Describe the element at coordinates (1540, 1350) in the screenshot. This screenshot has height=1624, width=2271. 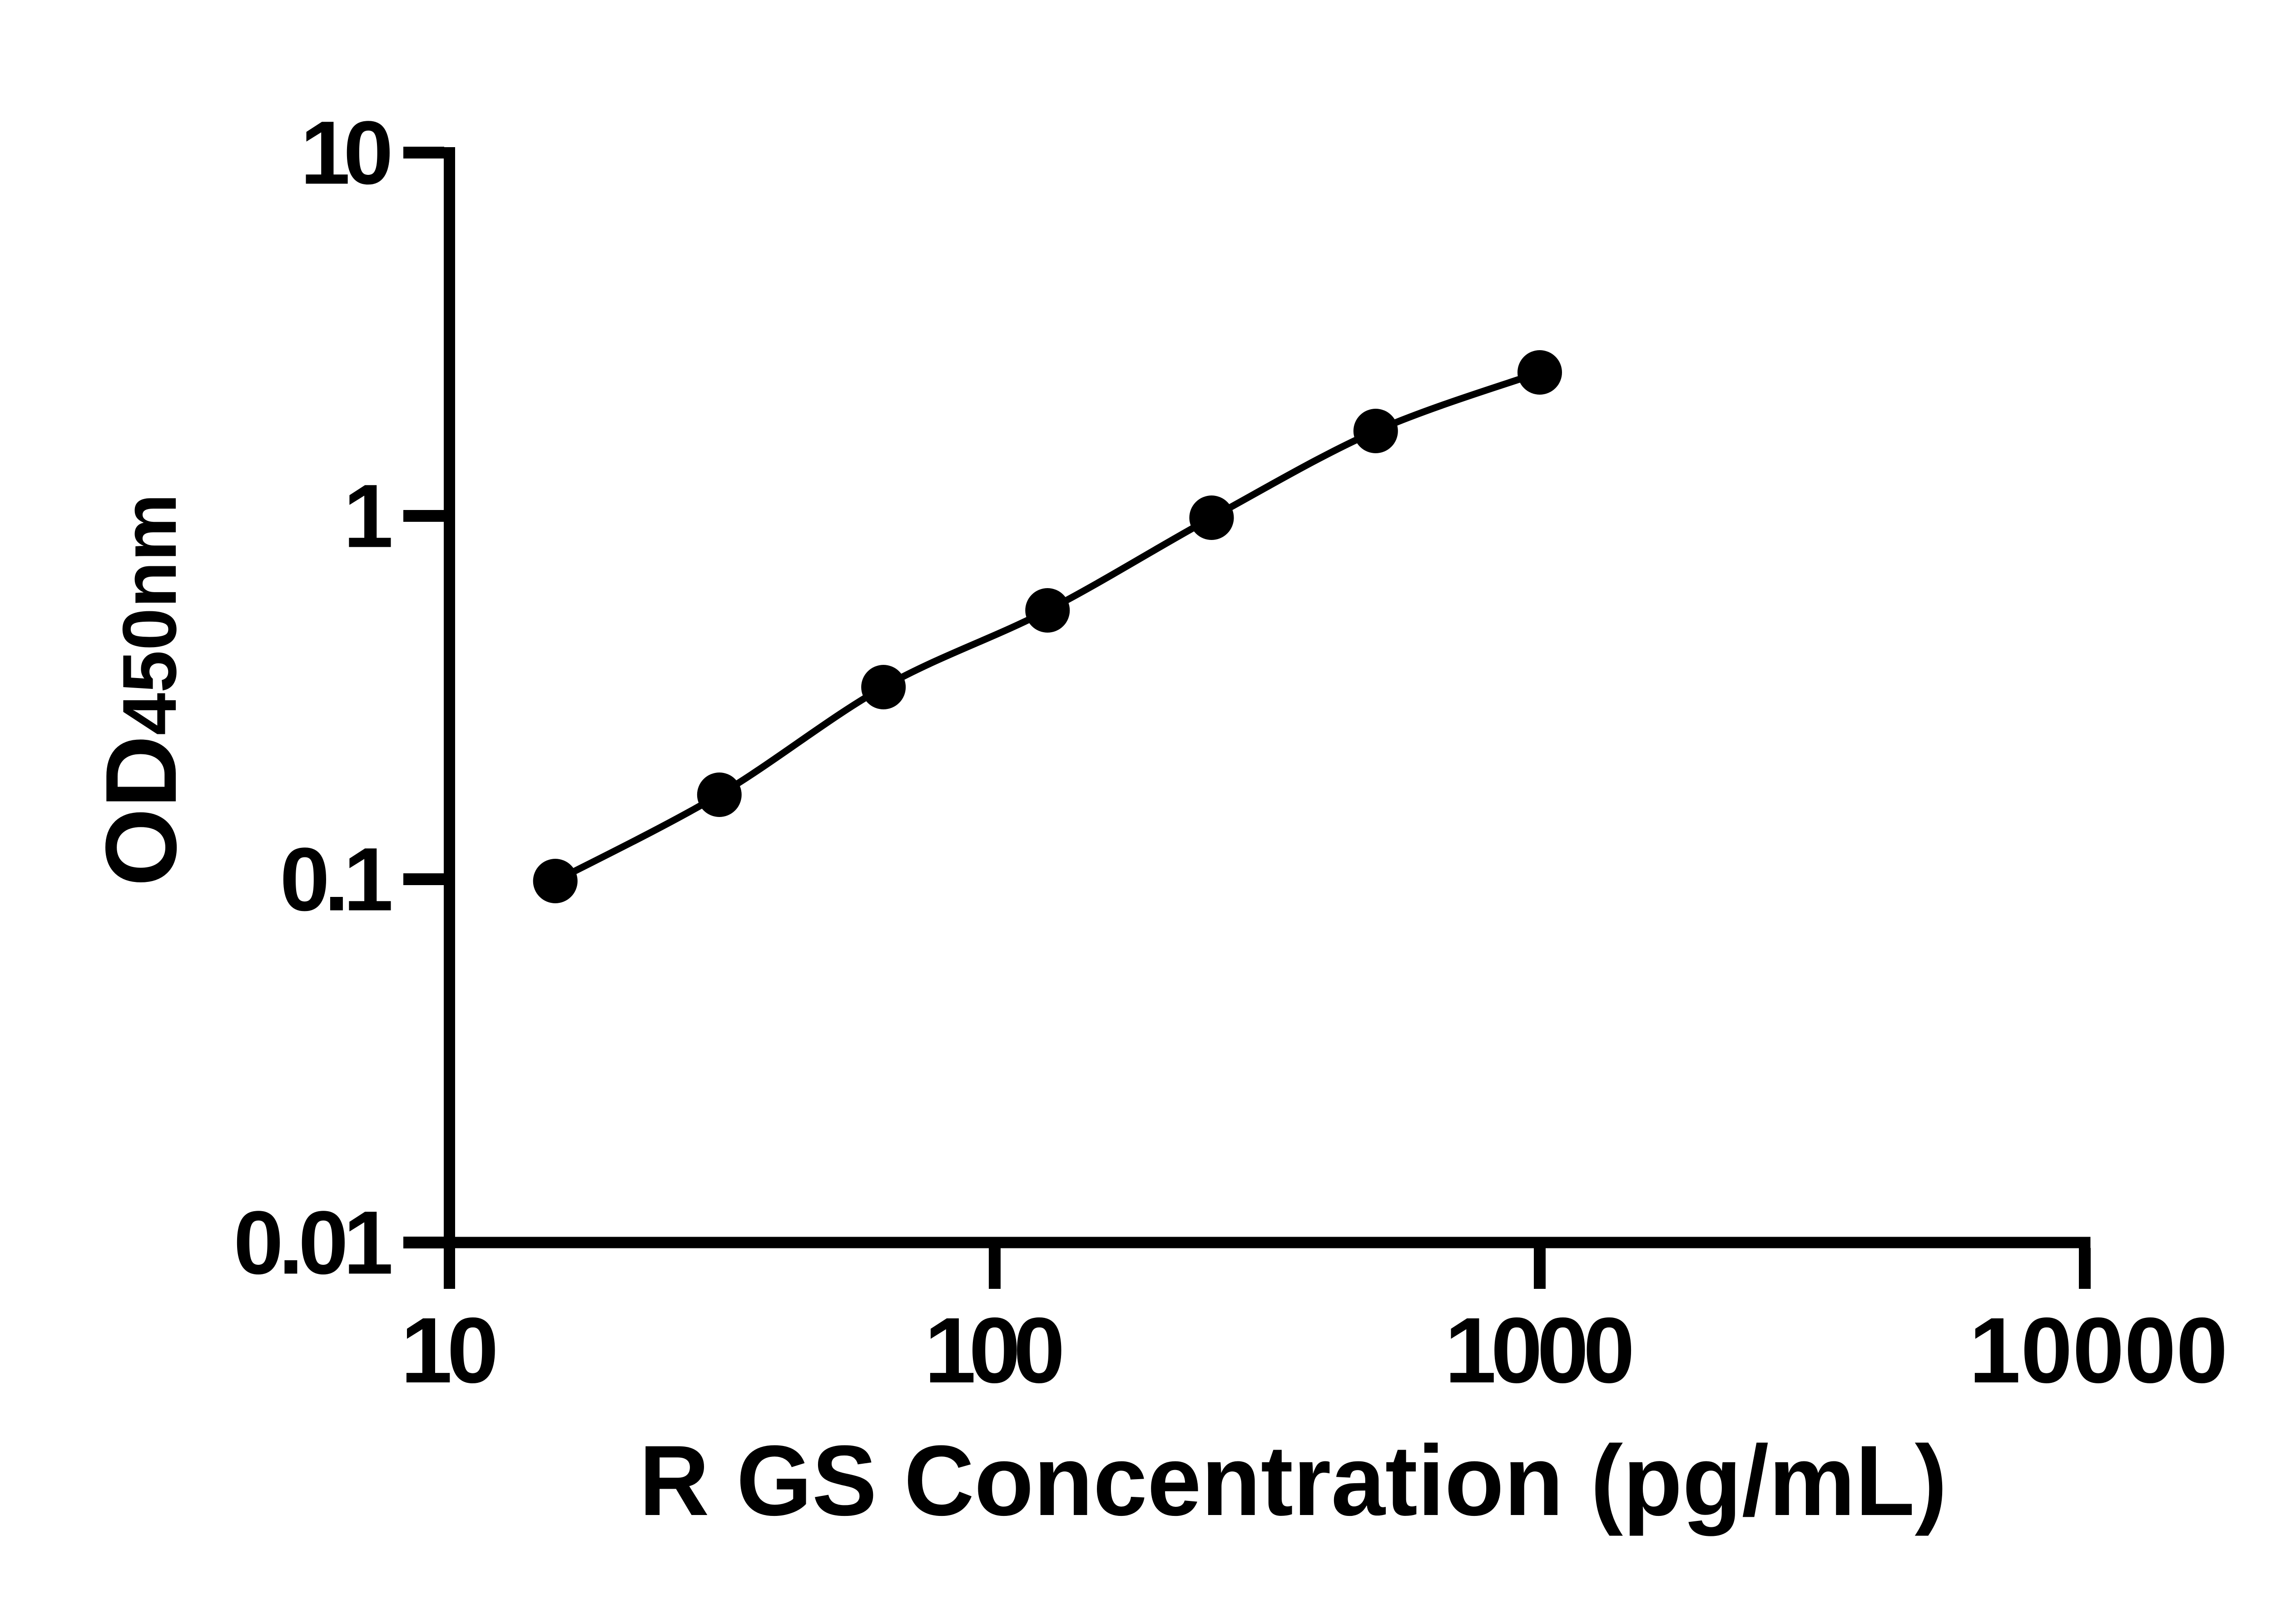
I see `svg-text: 1000` at that location.